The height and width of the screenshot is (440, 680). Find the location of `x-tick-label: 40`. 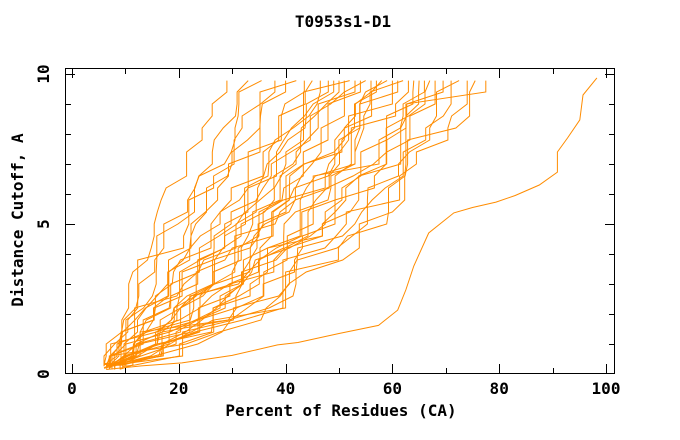

x-tick-label: 40 is located at coordinates (285, 388).